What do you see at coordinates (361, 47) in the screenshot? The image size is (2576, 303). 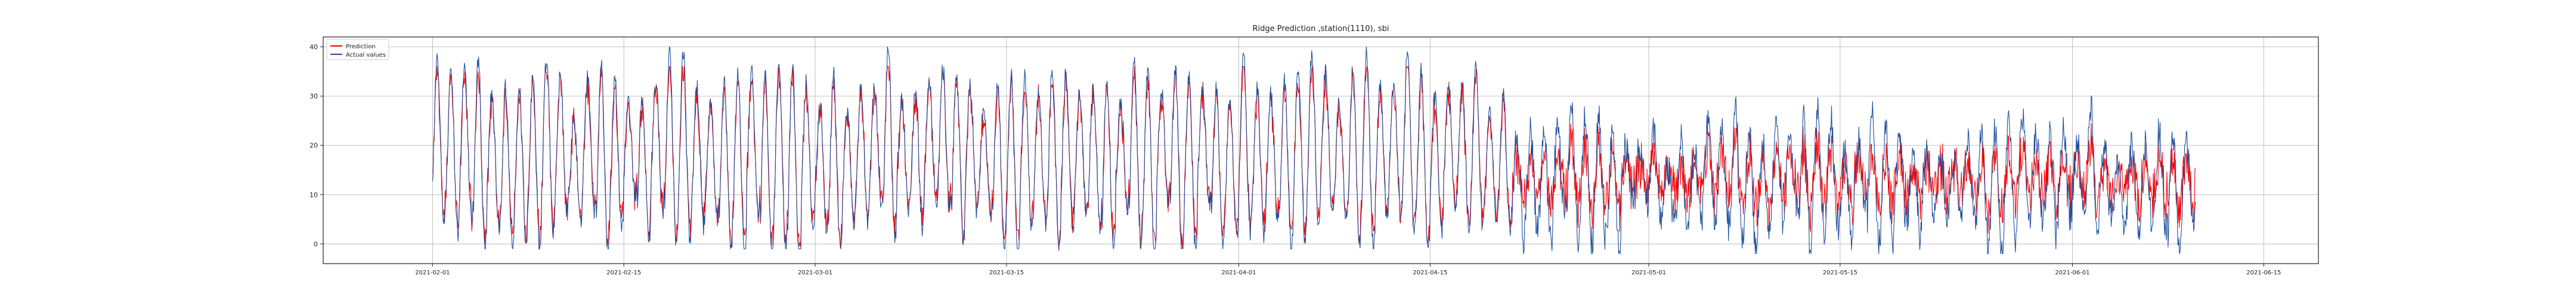 I see `legend-label-prediction: Prediction` at bounding box center [361, 47].